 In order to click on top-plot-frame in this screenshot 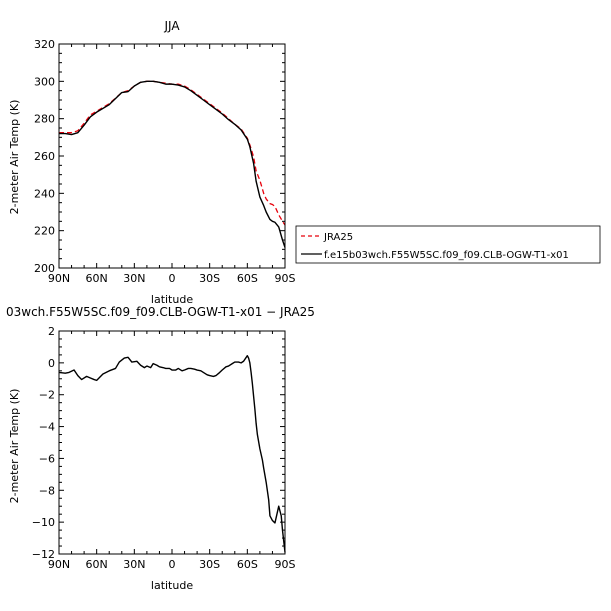, I will do `click(172, 156)`.